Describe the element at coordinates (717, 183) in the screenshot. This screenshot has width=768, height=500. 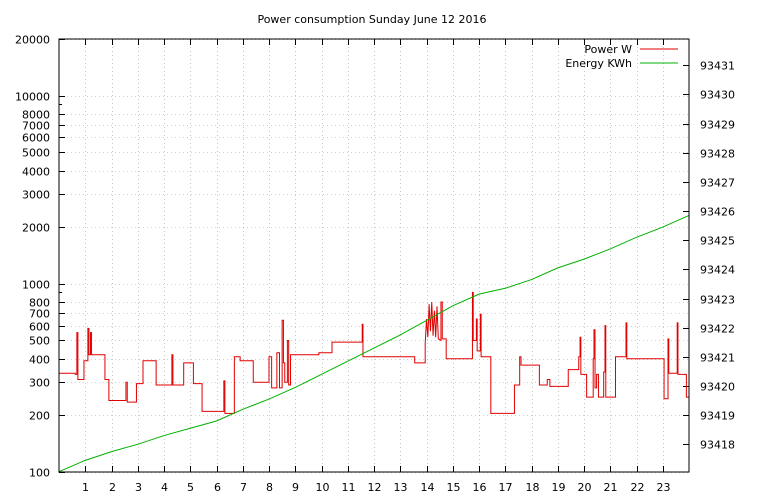
I see `y2-tick-label: 93427` at that location.